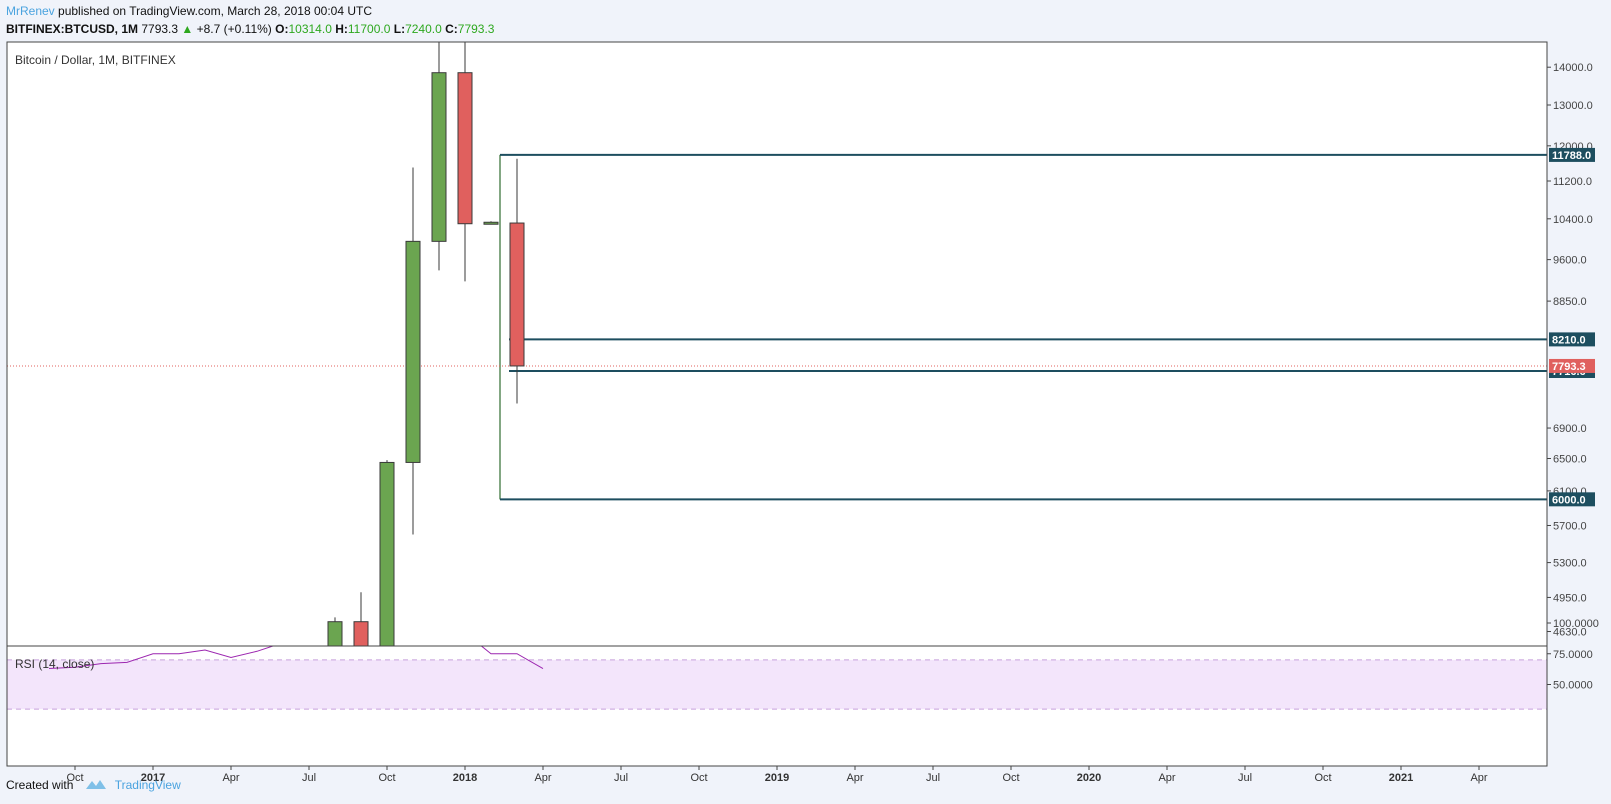 The image size is (1611, 804). What do you see at coordinates (1573, 106) in the screenshot?
I see `price-tick-label: 13000.0` at bounding box center [1573, 106].